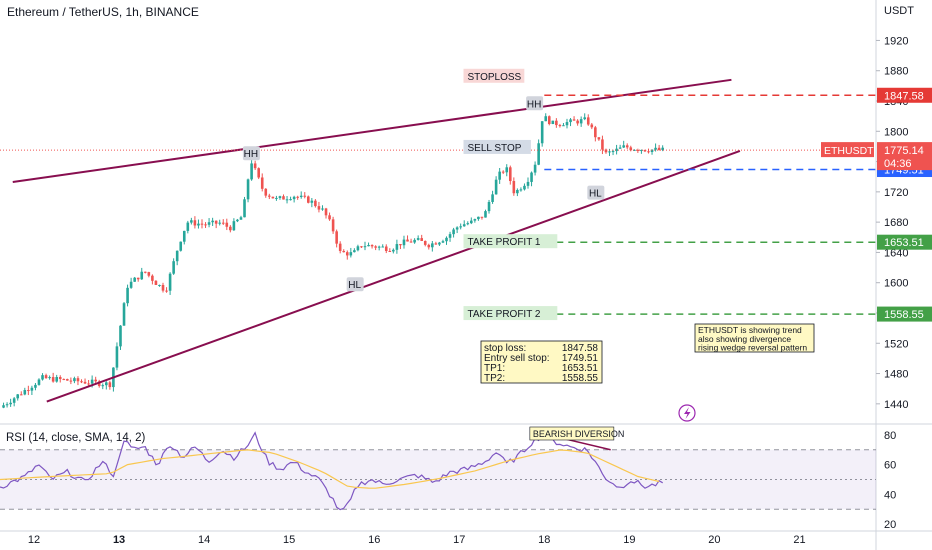  What do you see at coordinates (580, 358) in the screenshot?
I see `summary-row-value: 1749.51` at bounding box center [580, 358].